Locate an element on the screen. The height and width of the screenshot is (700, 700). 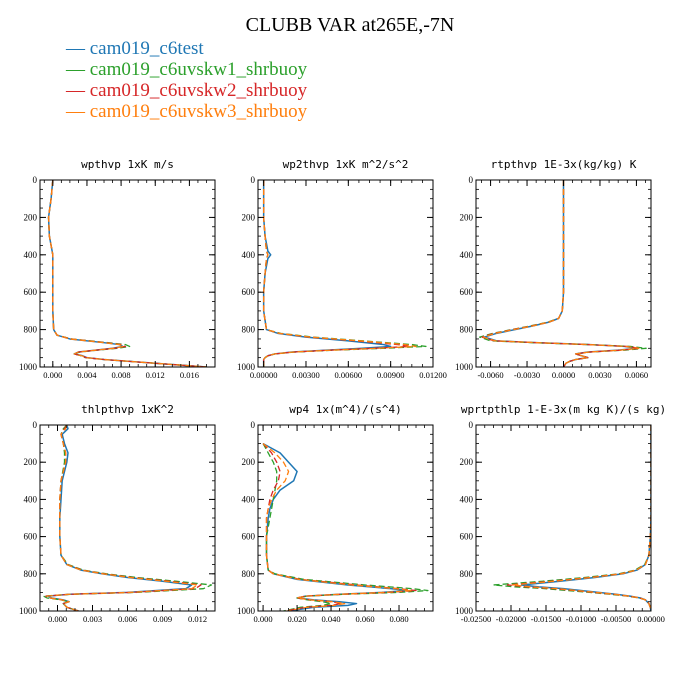
x-tick-label: -0.02000 is located at coordinates (511, 619).